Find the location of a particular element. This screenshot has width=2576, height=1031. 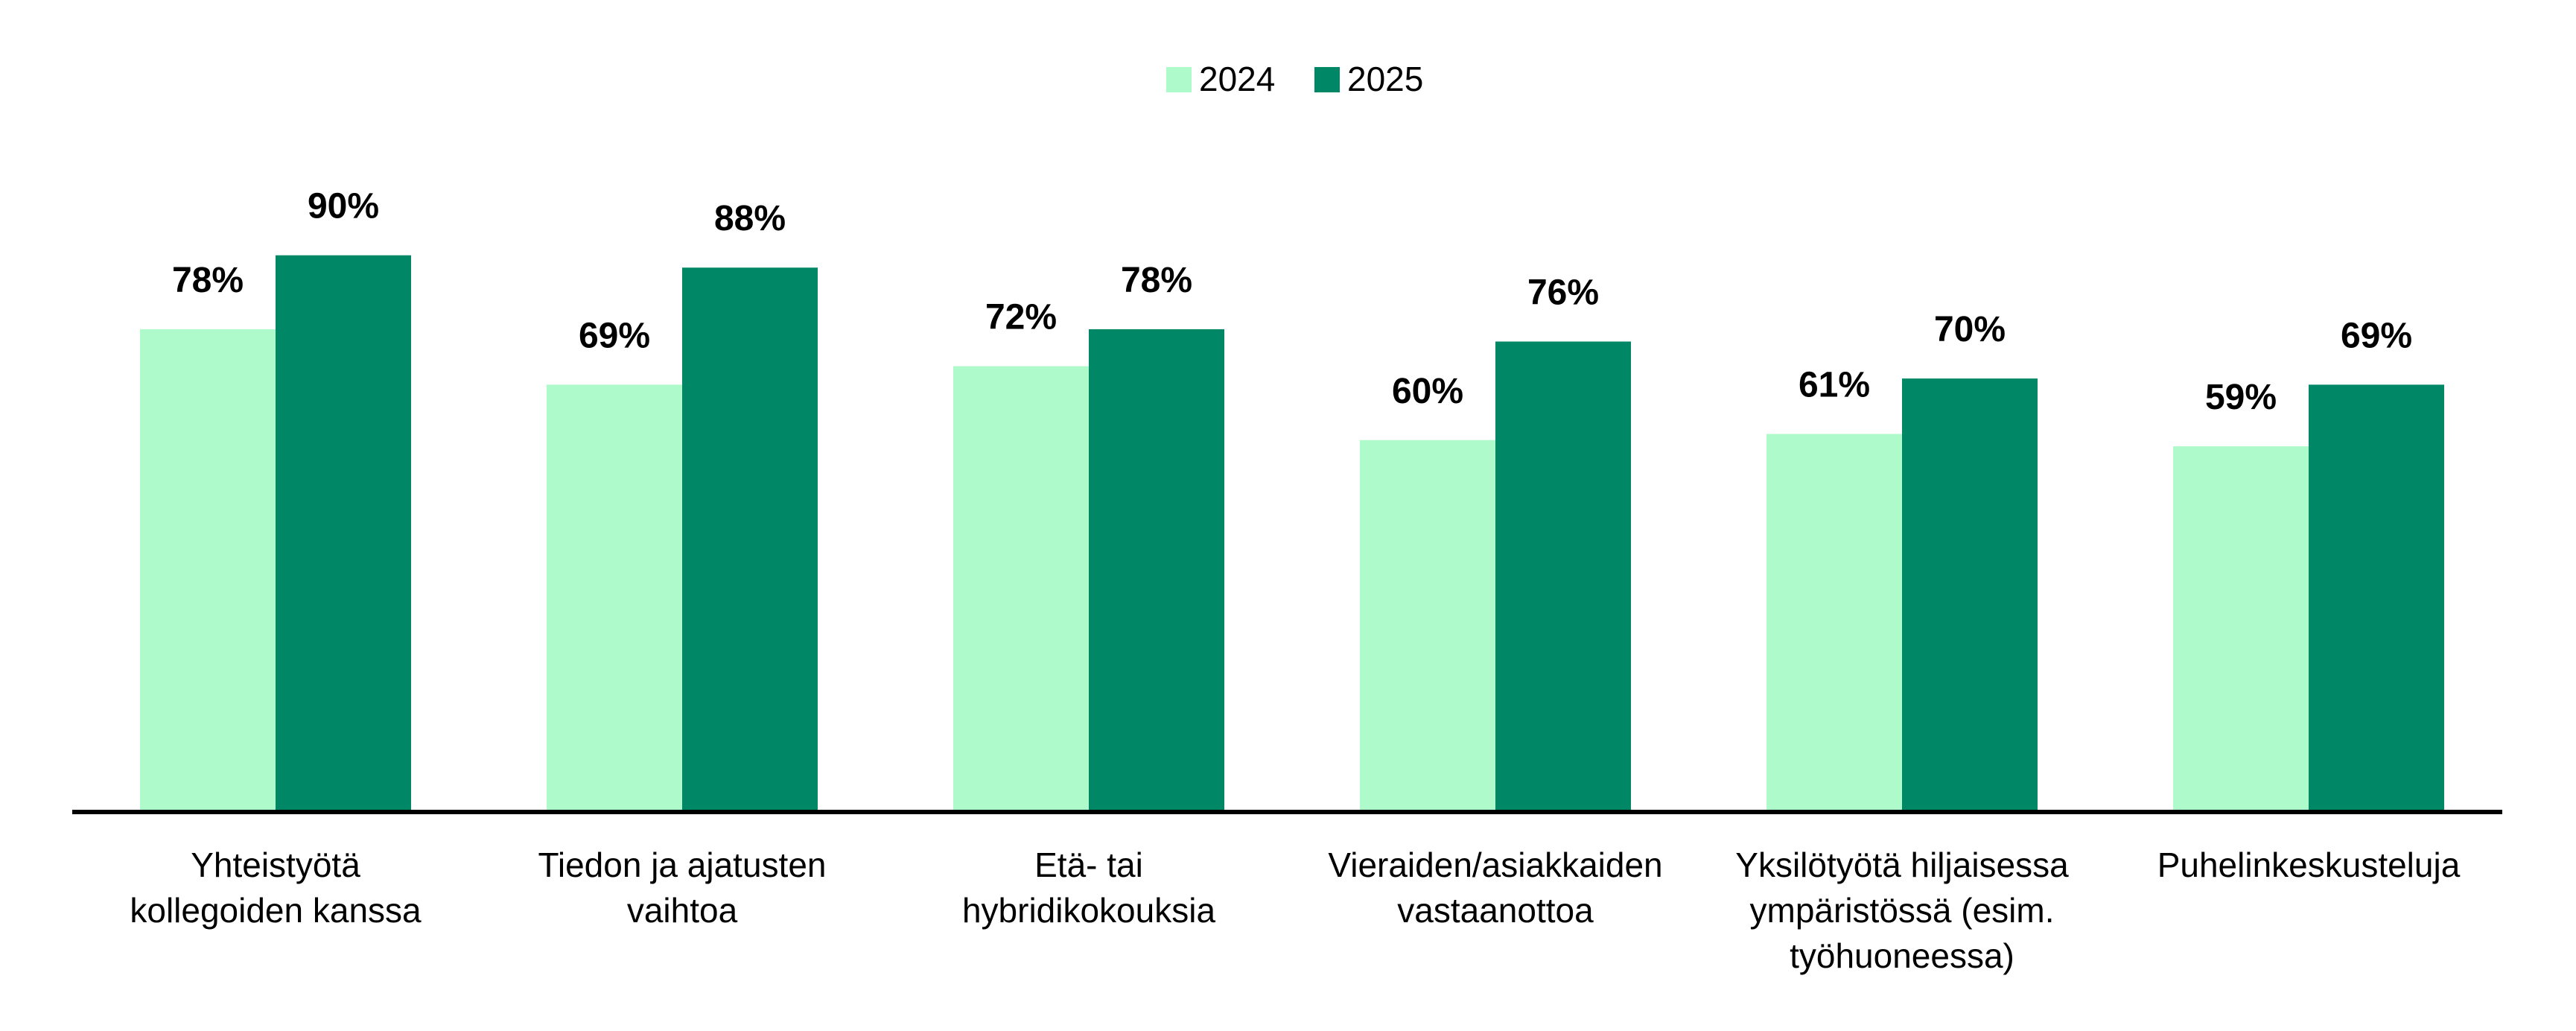

value-label-2025-1: 88% is located at coordinates (750, 219).